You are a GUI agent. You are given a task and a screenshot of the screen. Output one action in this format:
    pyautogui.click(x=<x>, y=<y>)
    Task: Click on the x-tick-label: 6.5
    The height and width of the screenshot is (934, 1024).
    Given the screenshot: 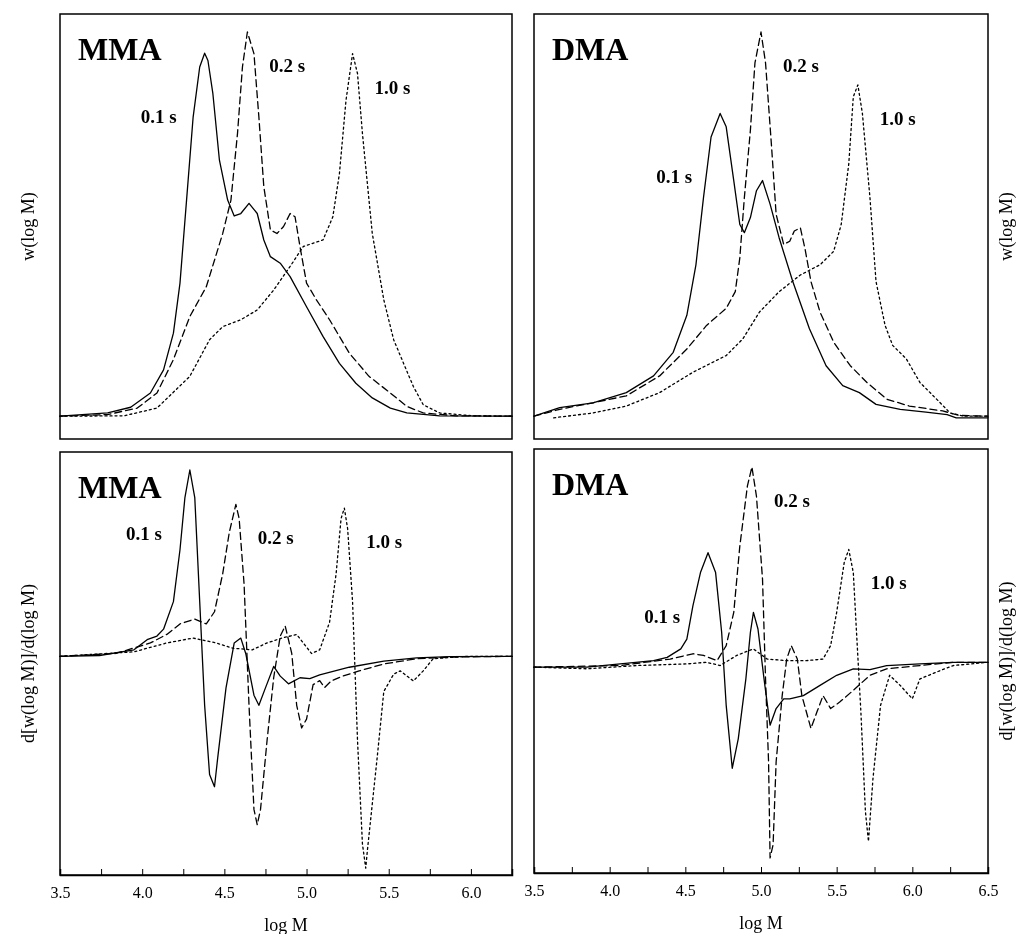 What is the action you would take?
    pyautogui.click(x=988, y=891)
    